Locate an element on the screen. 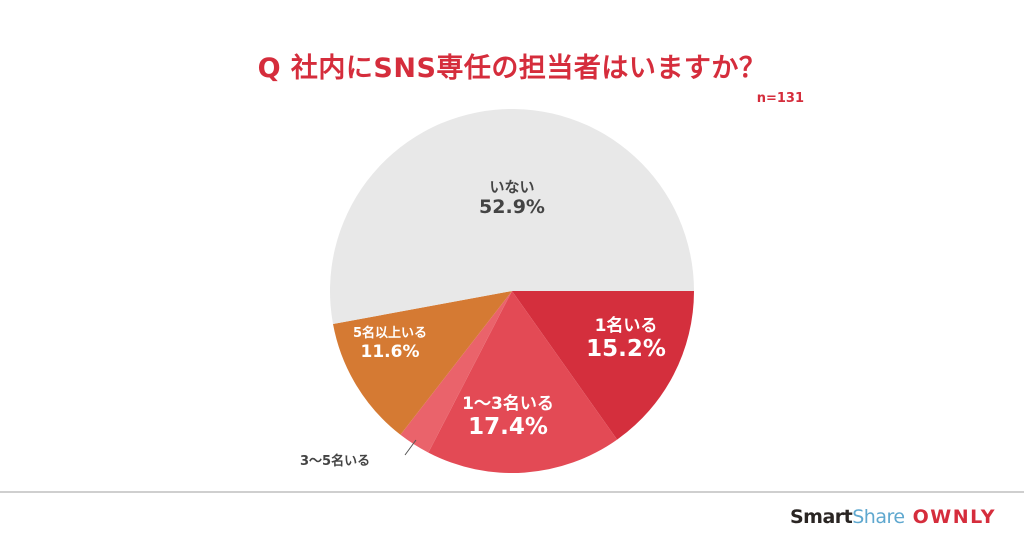 This screenshot has height=538, width=1024. label-inai-value: 52.9% is located at coordinates (512, 207).